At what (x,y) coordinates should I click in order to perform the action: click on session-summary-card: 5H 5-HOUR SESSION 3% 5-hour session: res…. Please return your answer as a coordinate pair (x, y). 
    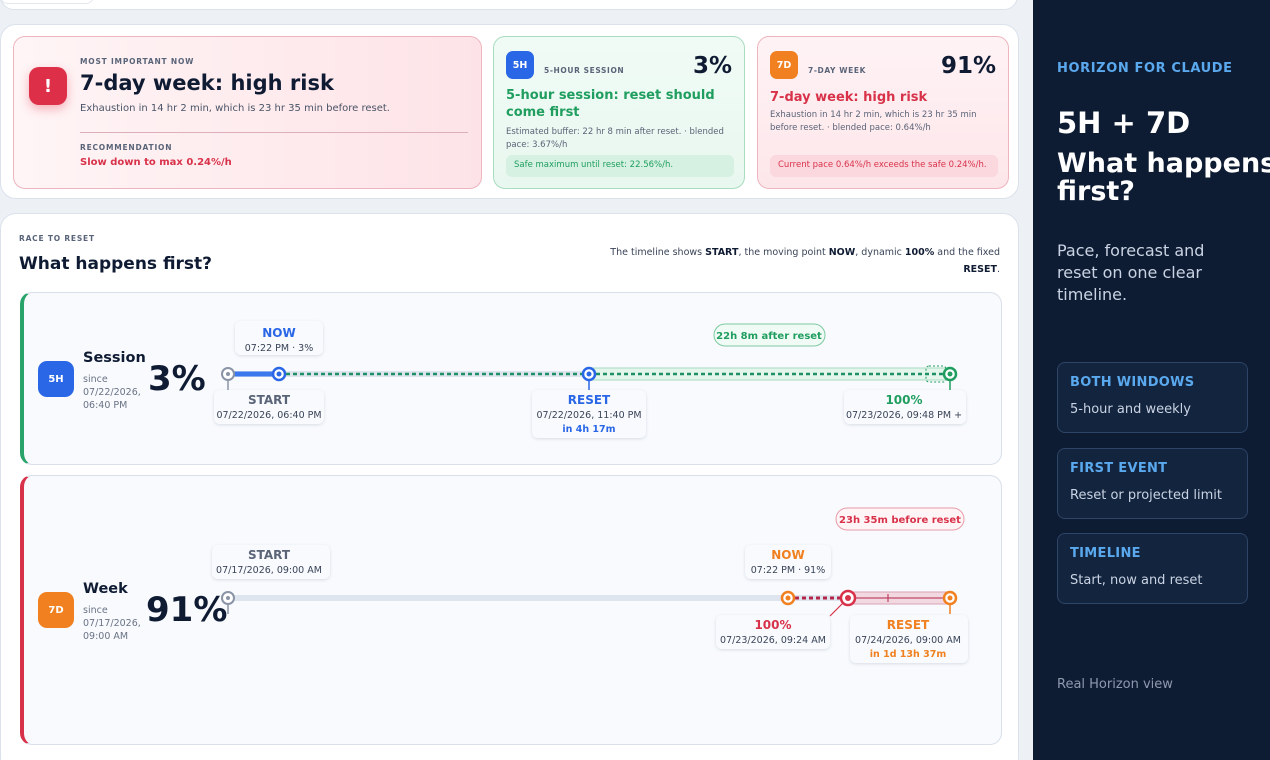
    Looking at the image, I should click on (619, 112).